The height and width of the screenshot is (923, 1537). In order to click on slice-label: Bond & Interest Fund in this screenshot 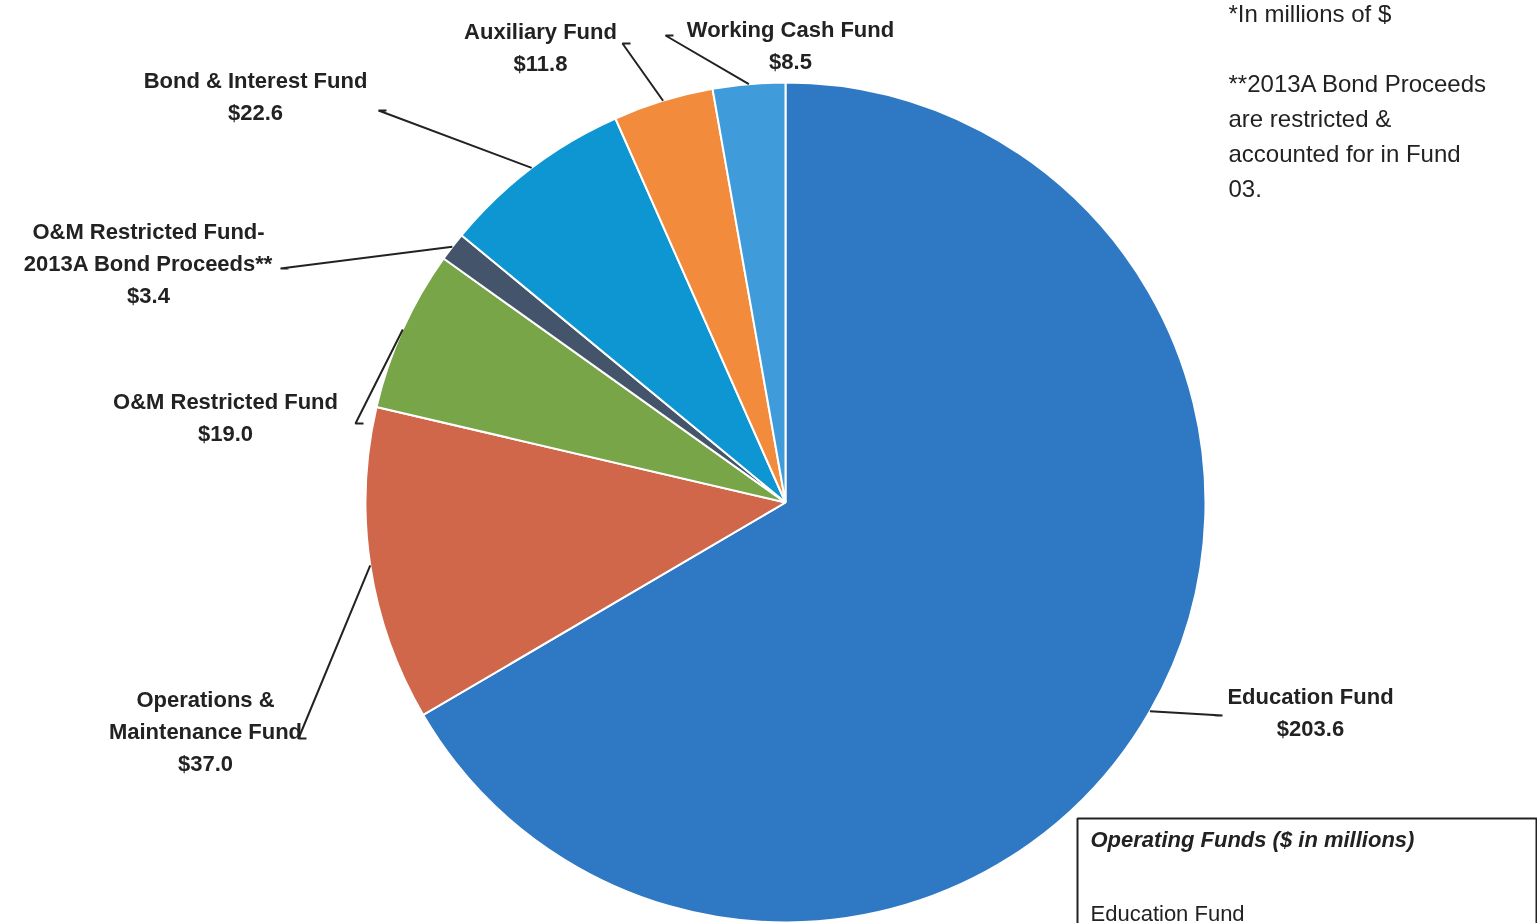, I will do `click(255, 80)`.